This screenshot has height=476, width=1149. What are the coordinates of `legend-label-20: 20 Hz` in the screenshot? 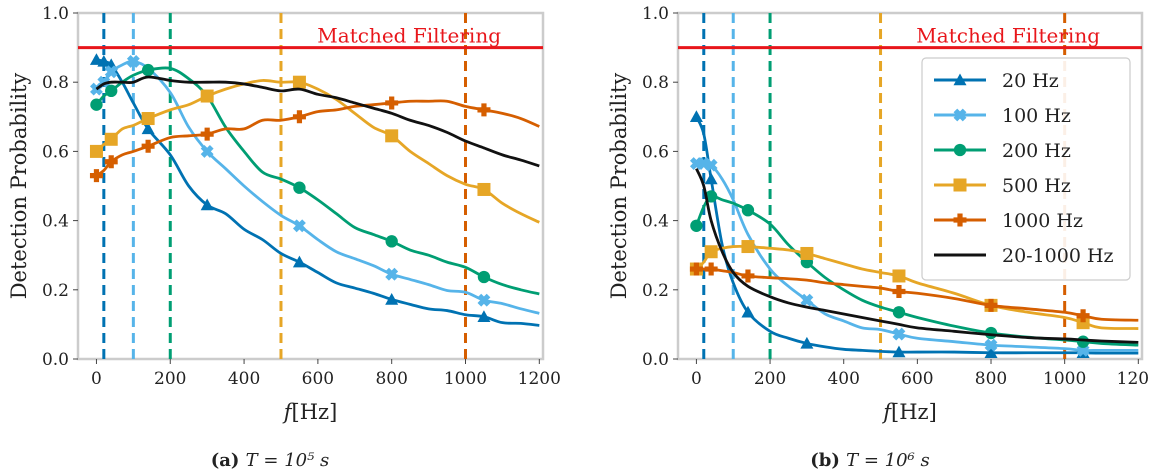 It's located at (1030, 81).